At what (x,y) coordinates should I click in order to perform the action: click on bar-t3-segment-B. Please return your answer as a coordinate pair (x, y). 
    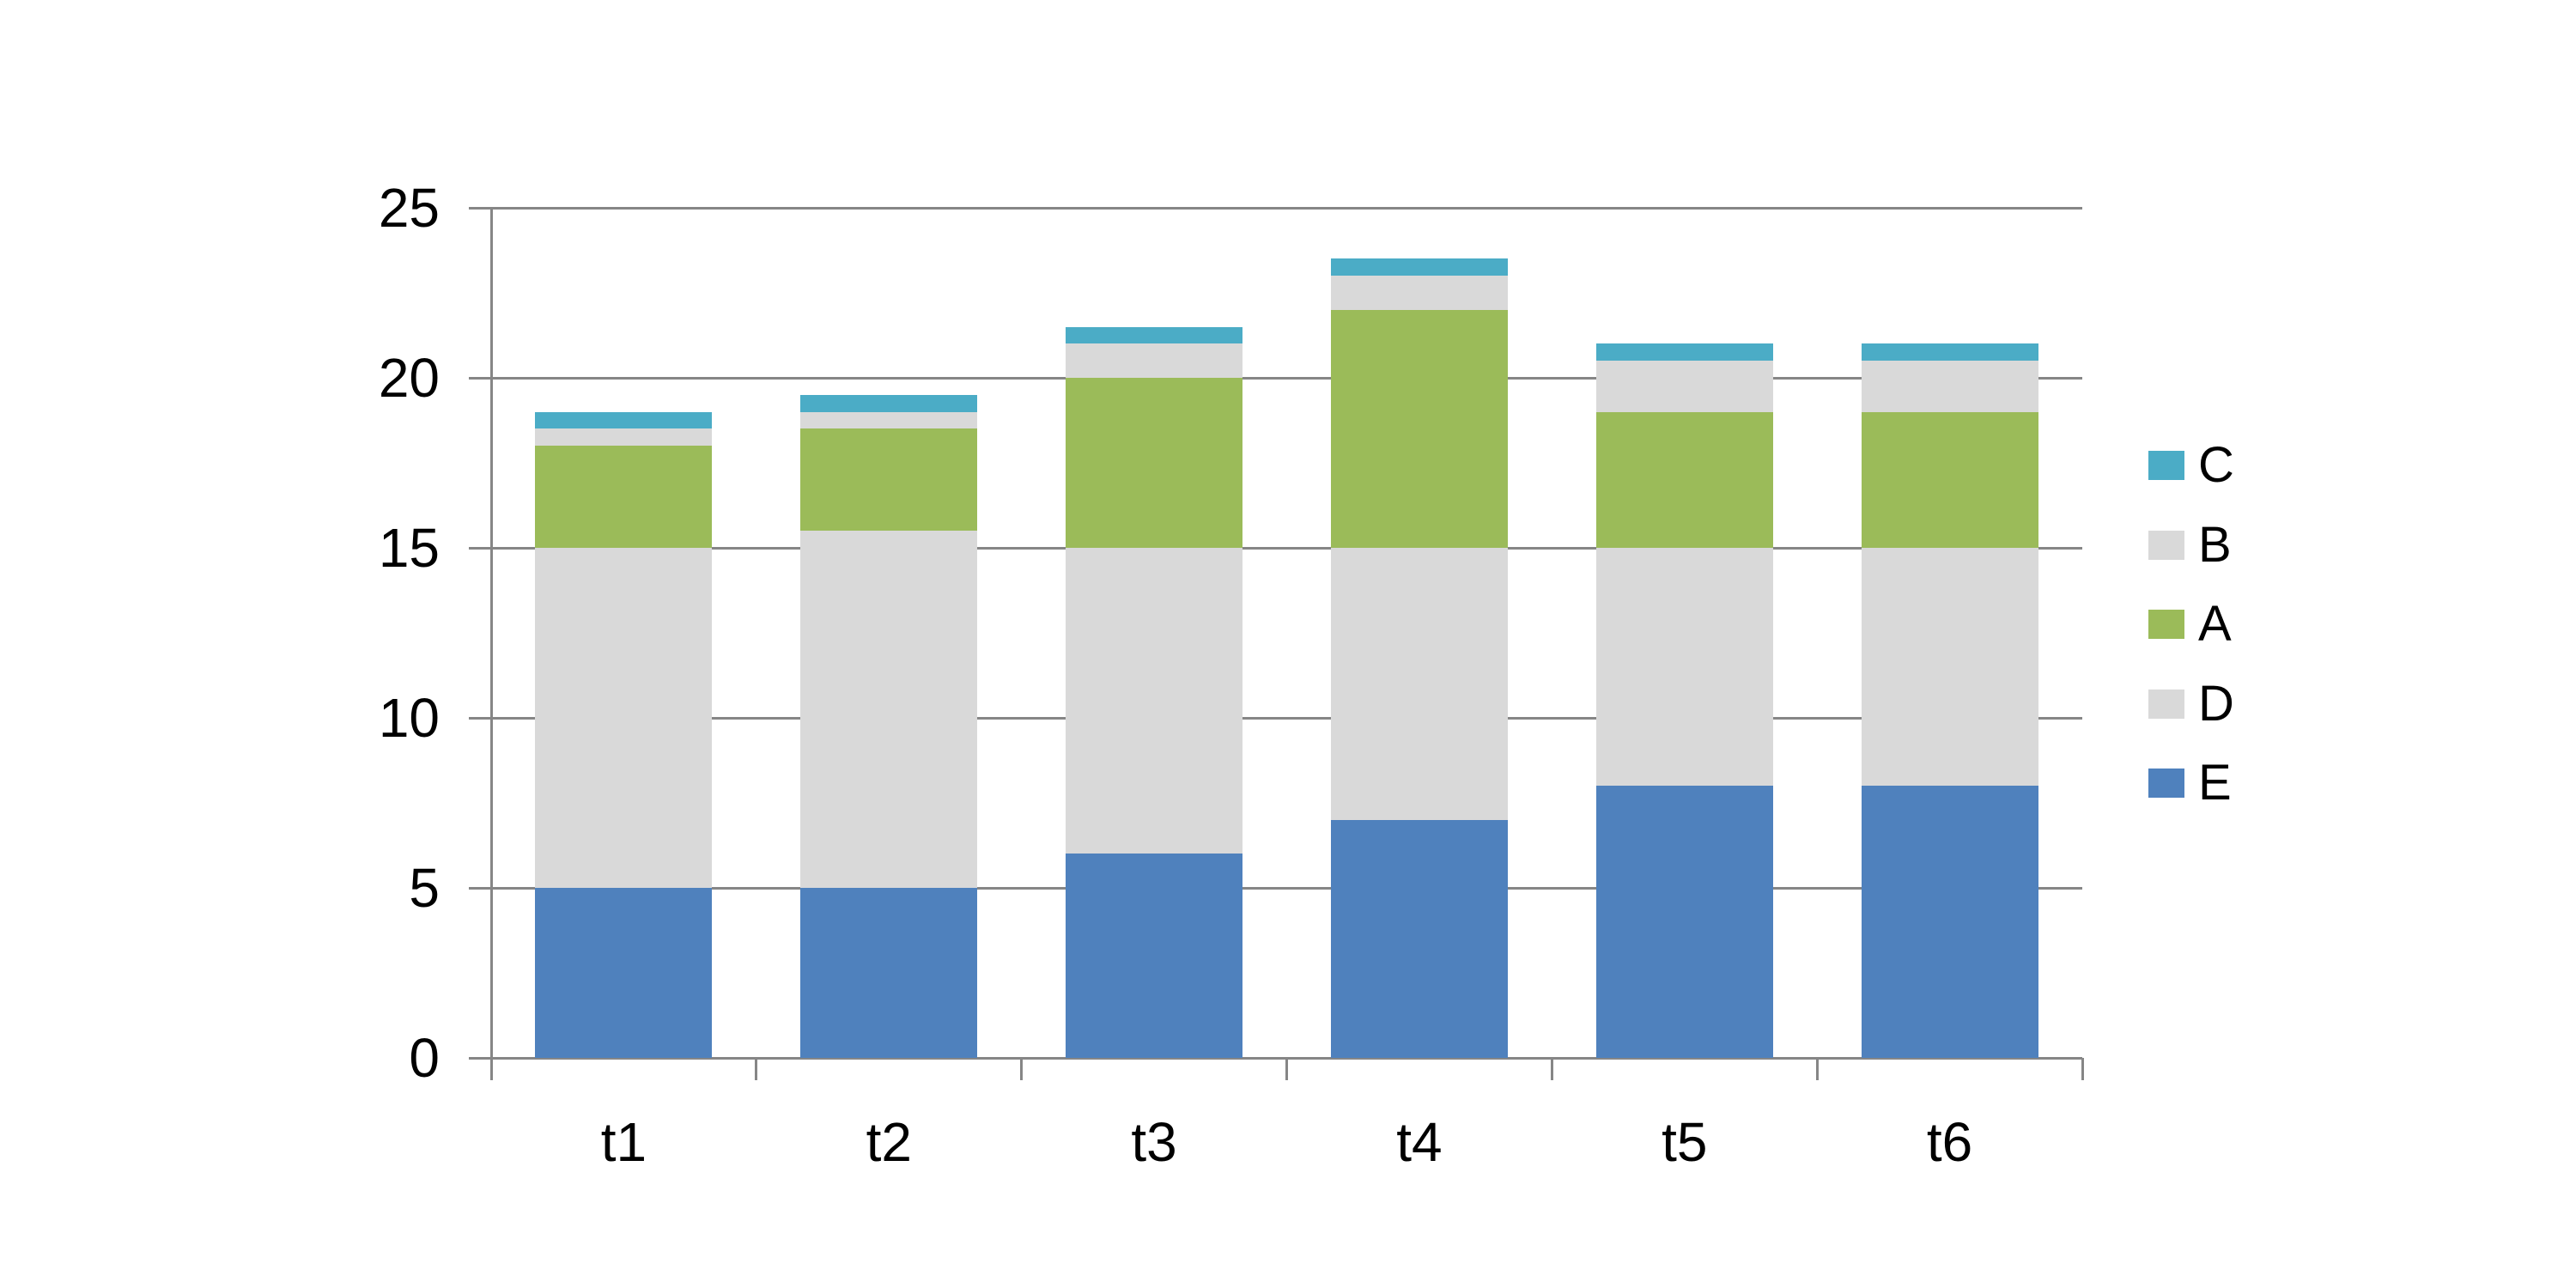
    Looking at the image, I should click on (1155, 360).